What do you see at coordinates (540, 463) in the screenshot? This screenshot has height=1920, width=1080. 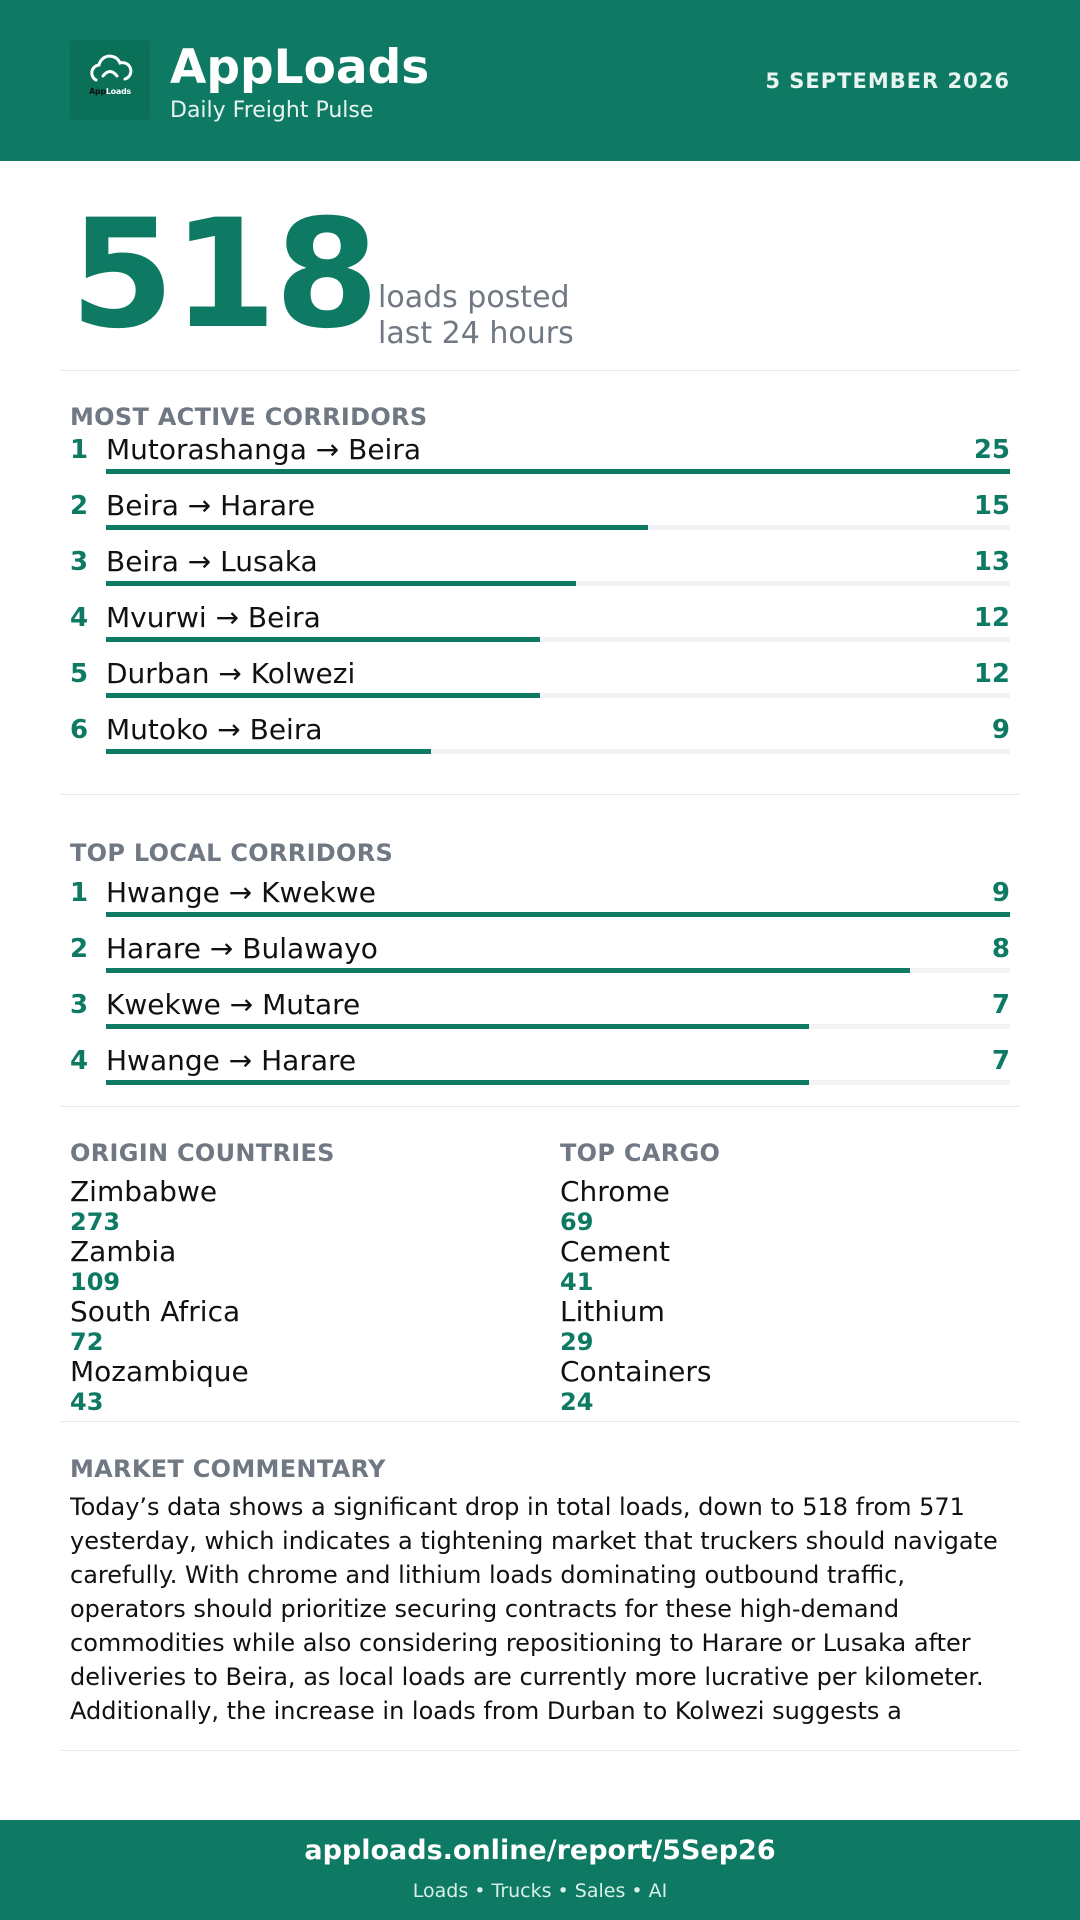 I see `corridor-row: 1 Mutorashanga → Beira 25` at bounding box center [540, 463].